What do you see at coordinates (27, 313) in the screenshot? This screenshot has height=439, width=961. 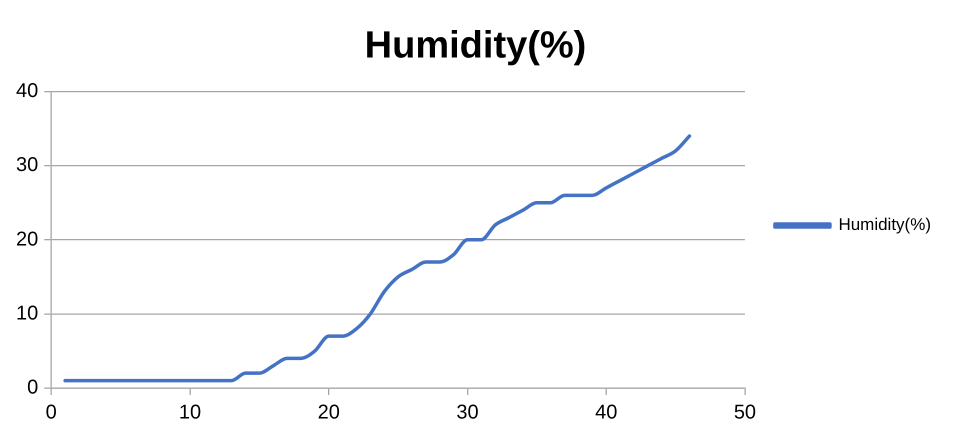 I see `y-tick-label: 10` at bounding box center [27, 313].